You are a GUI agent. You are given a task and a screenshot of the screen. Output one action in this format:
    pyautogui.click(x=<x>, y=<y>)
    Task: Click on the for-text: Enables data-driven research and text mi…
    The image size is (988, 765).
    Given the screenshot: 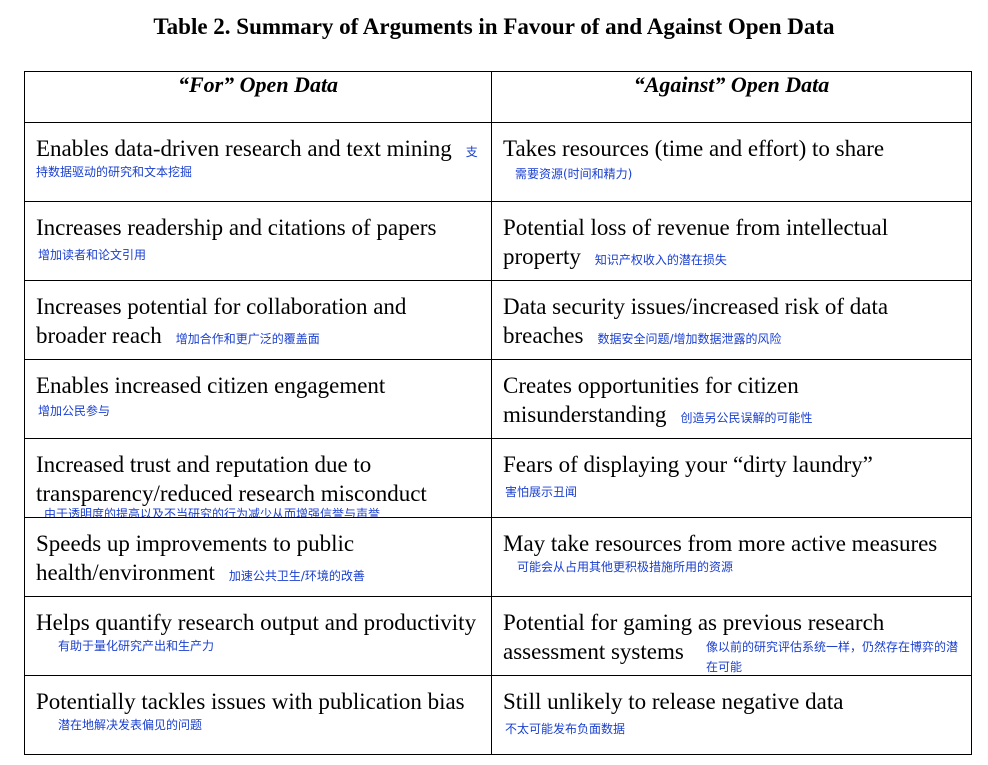 What is the action you would take?
    pyautogui.click(x=244, y=148)
    